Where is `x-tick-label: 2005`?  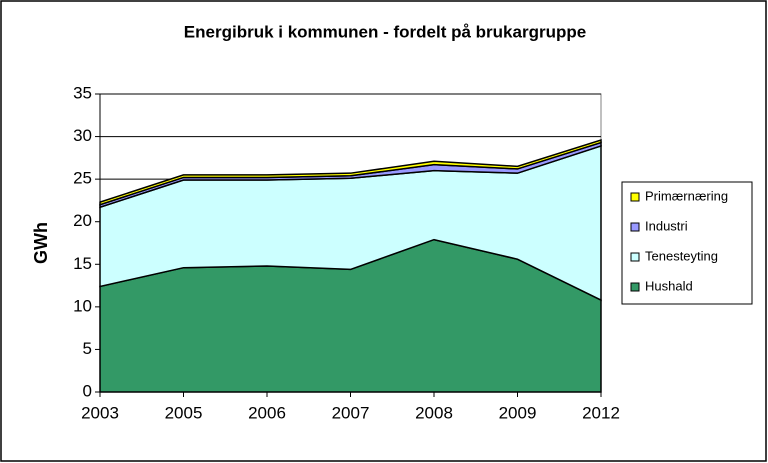 x-tick-label: 2005 is located at coordinates (184, 412).